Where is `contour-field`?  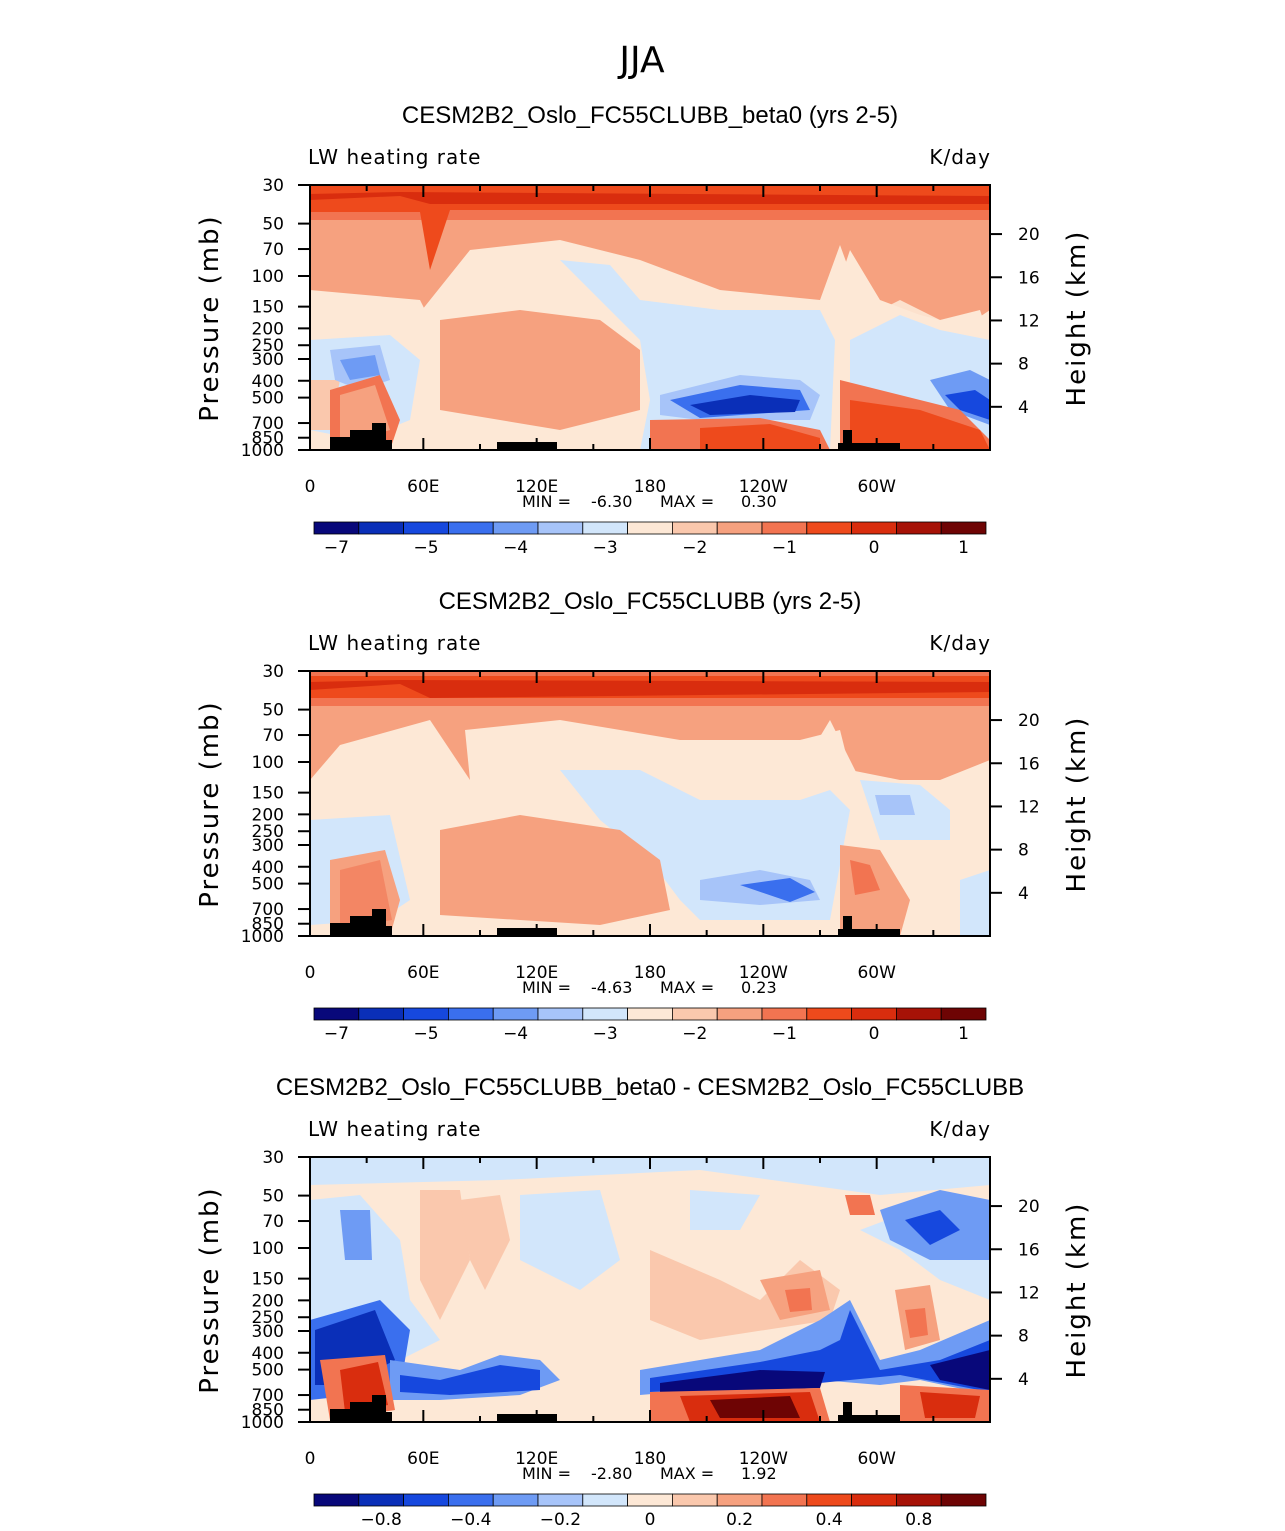
contour-field is located at coordinates (650, 317).